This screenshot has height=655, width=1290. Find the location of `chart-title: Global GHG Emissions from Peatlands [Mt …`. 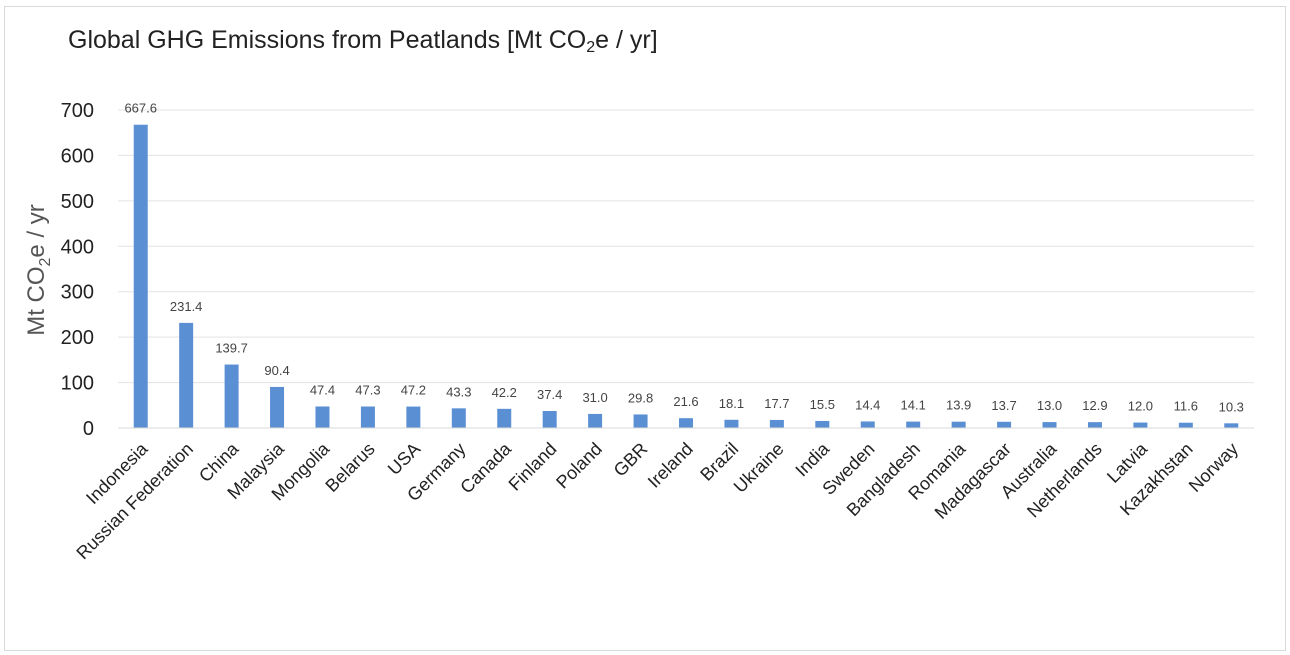

chart-title: Global GHG Emissions from Peatlands [Mt … is located at coordinates (363, 41).